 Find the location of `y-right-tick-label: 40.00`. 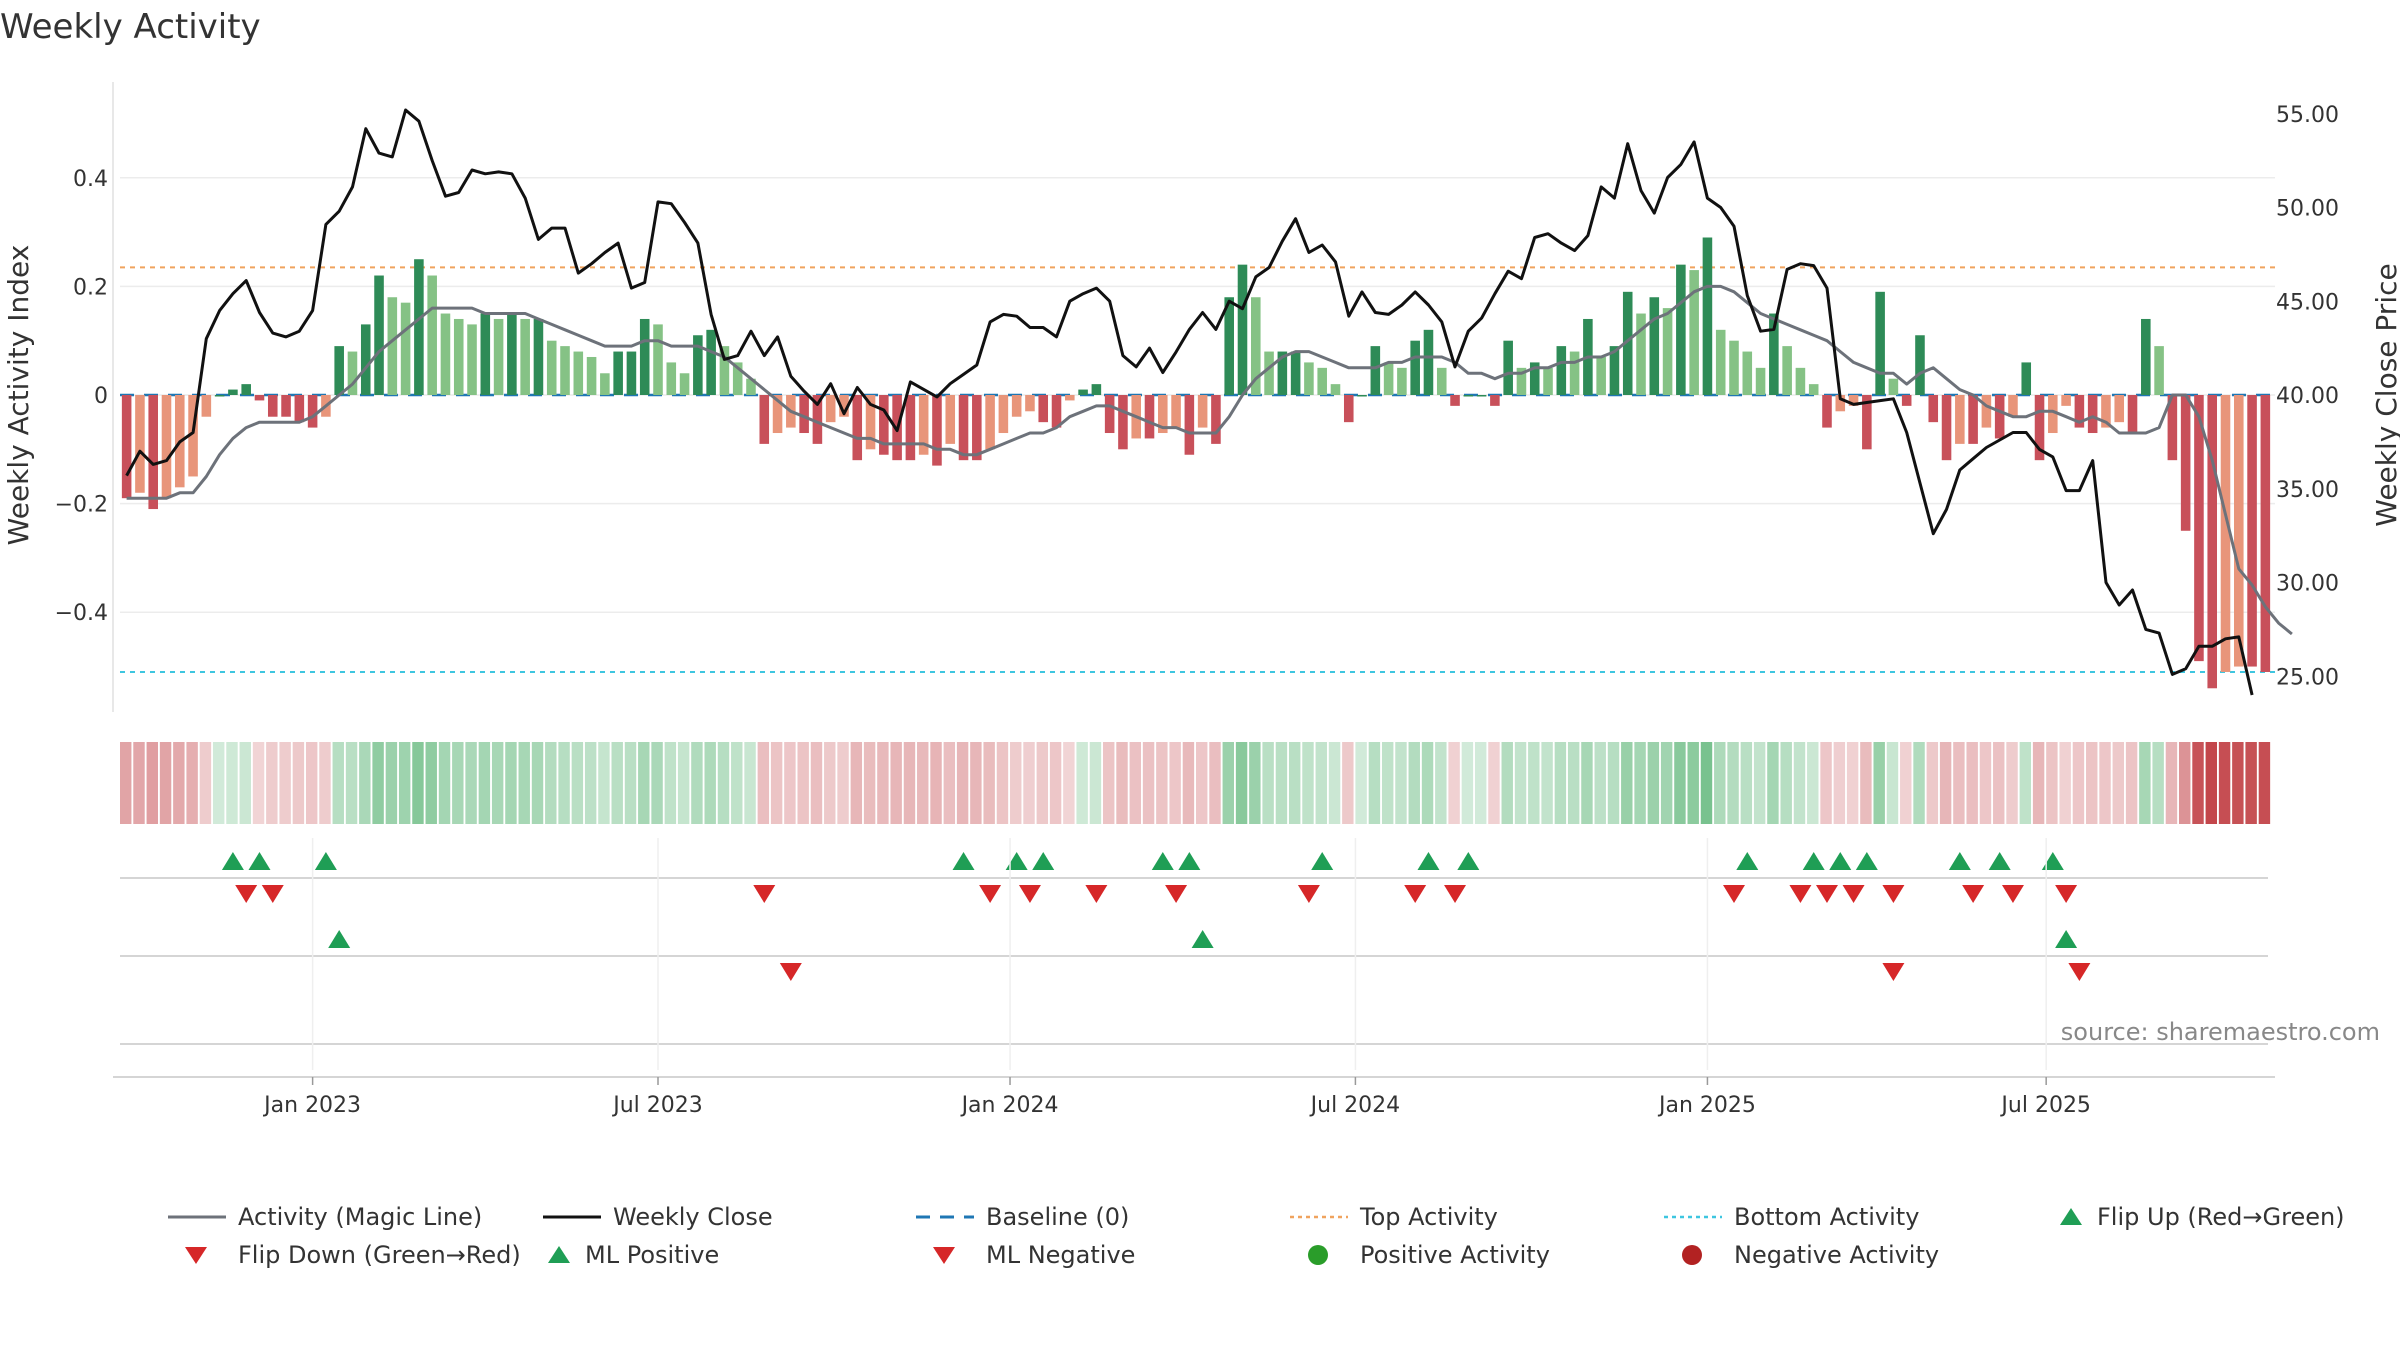

y-right-tick-label: 40.00 is located at coordinates (2307, 396).